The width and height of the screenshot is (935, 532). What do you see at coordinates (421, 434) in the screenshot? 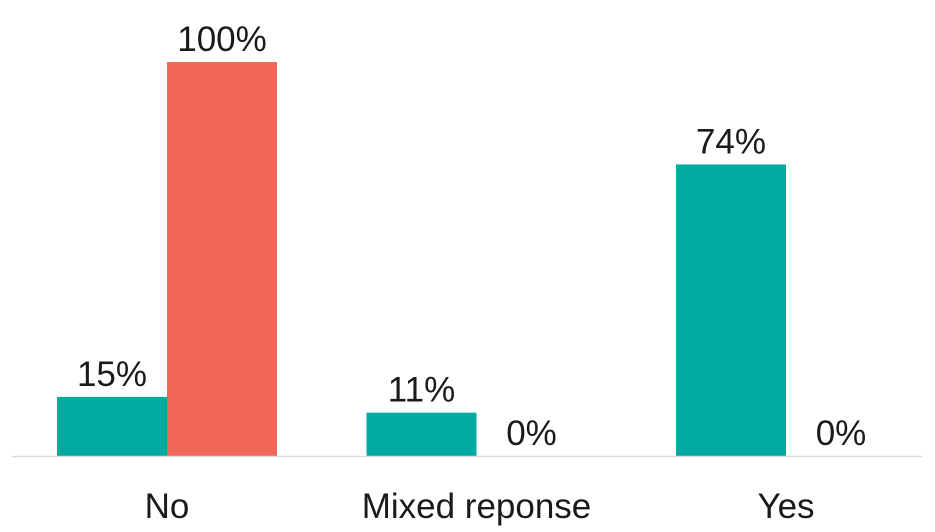
I see `bar-mixed-reponse-s1` at bounding box center [421, 434].